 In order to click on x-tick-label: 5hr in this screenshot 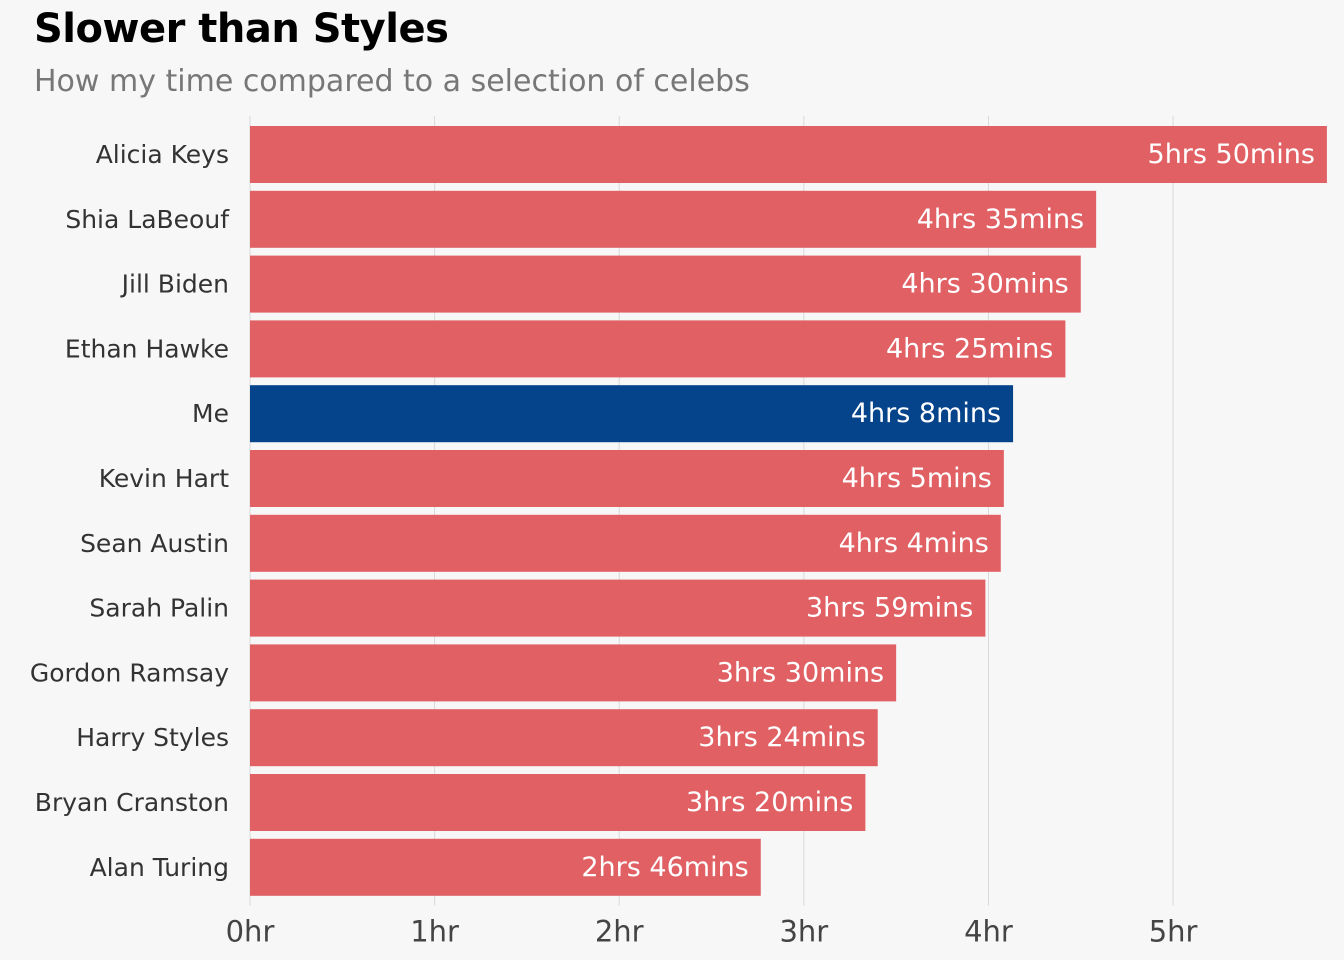, I will do `click(1173, 932)`.